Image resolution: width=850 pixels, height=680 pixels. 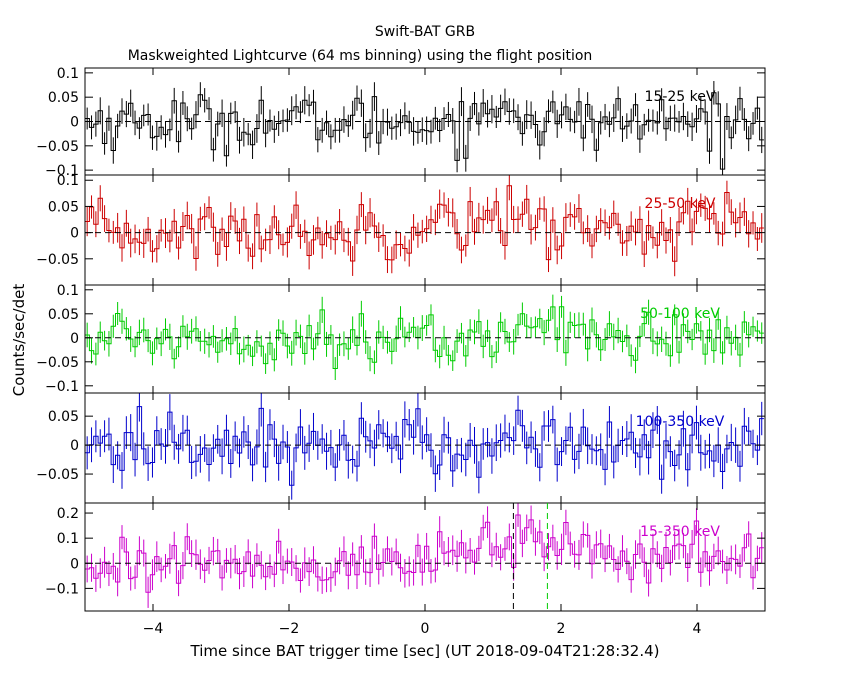 I want to click on panel-2: −0.05 0 0.05 0.1 25-50 keV, so click(x=401, y=229).